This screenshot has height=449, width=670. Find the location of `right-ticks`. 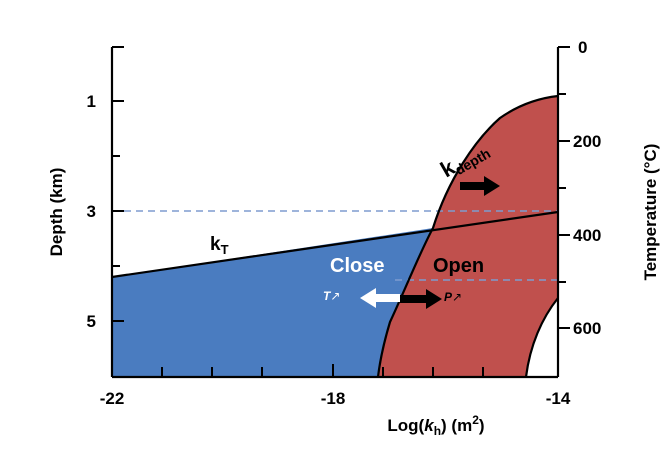

right-ticks is located at coordinates (564, 187).